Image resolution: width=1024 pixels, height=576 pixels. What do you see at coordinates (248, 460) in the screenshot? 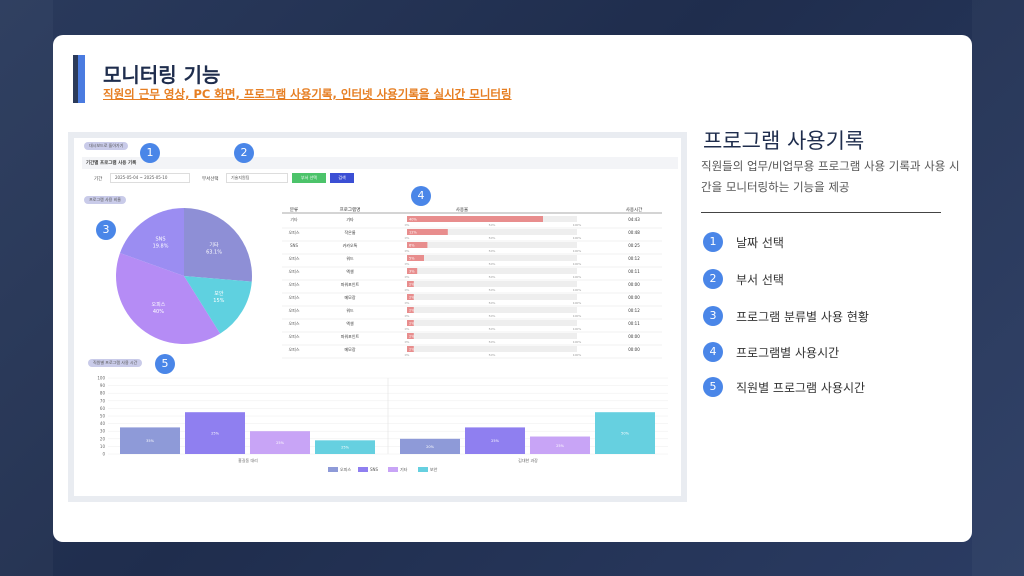
I see `x-category-label: 홍길동 대리` at bounding box center [248, 460].